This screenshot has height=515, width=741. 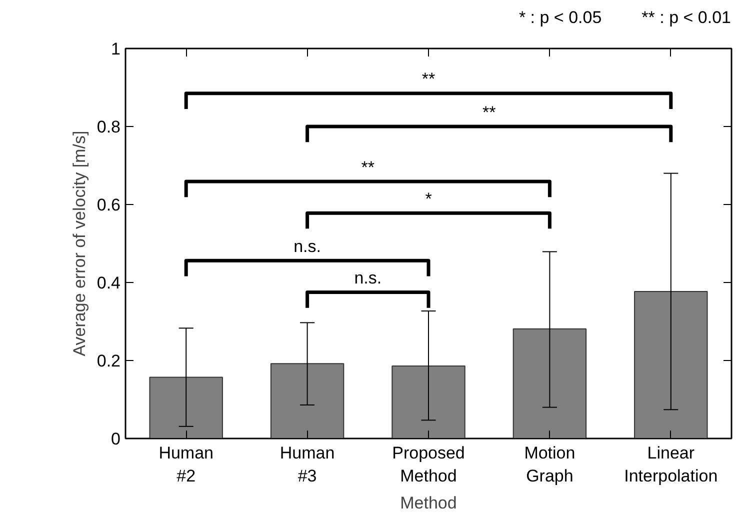 What do you see at coordinates (560, 17) in the screenshot?
I see `text: * : p < 0.05` at bounding box center [560, 17].